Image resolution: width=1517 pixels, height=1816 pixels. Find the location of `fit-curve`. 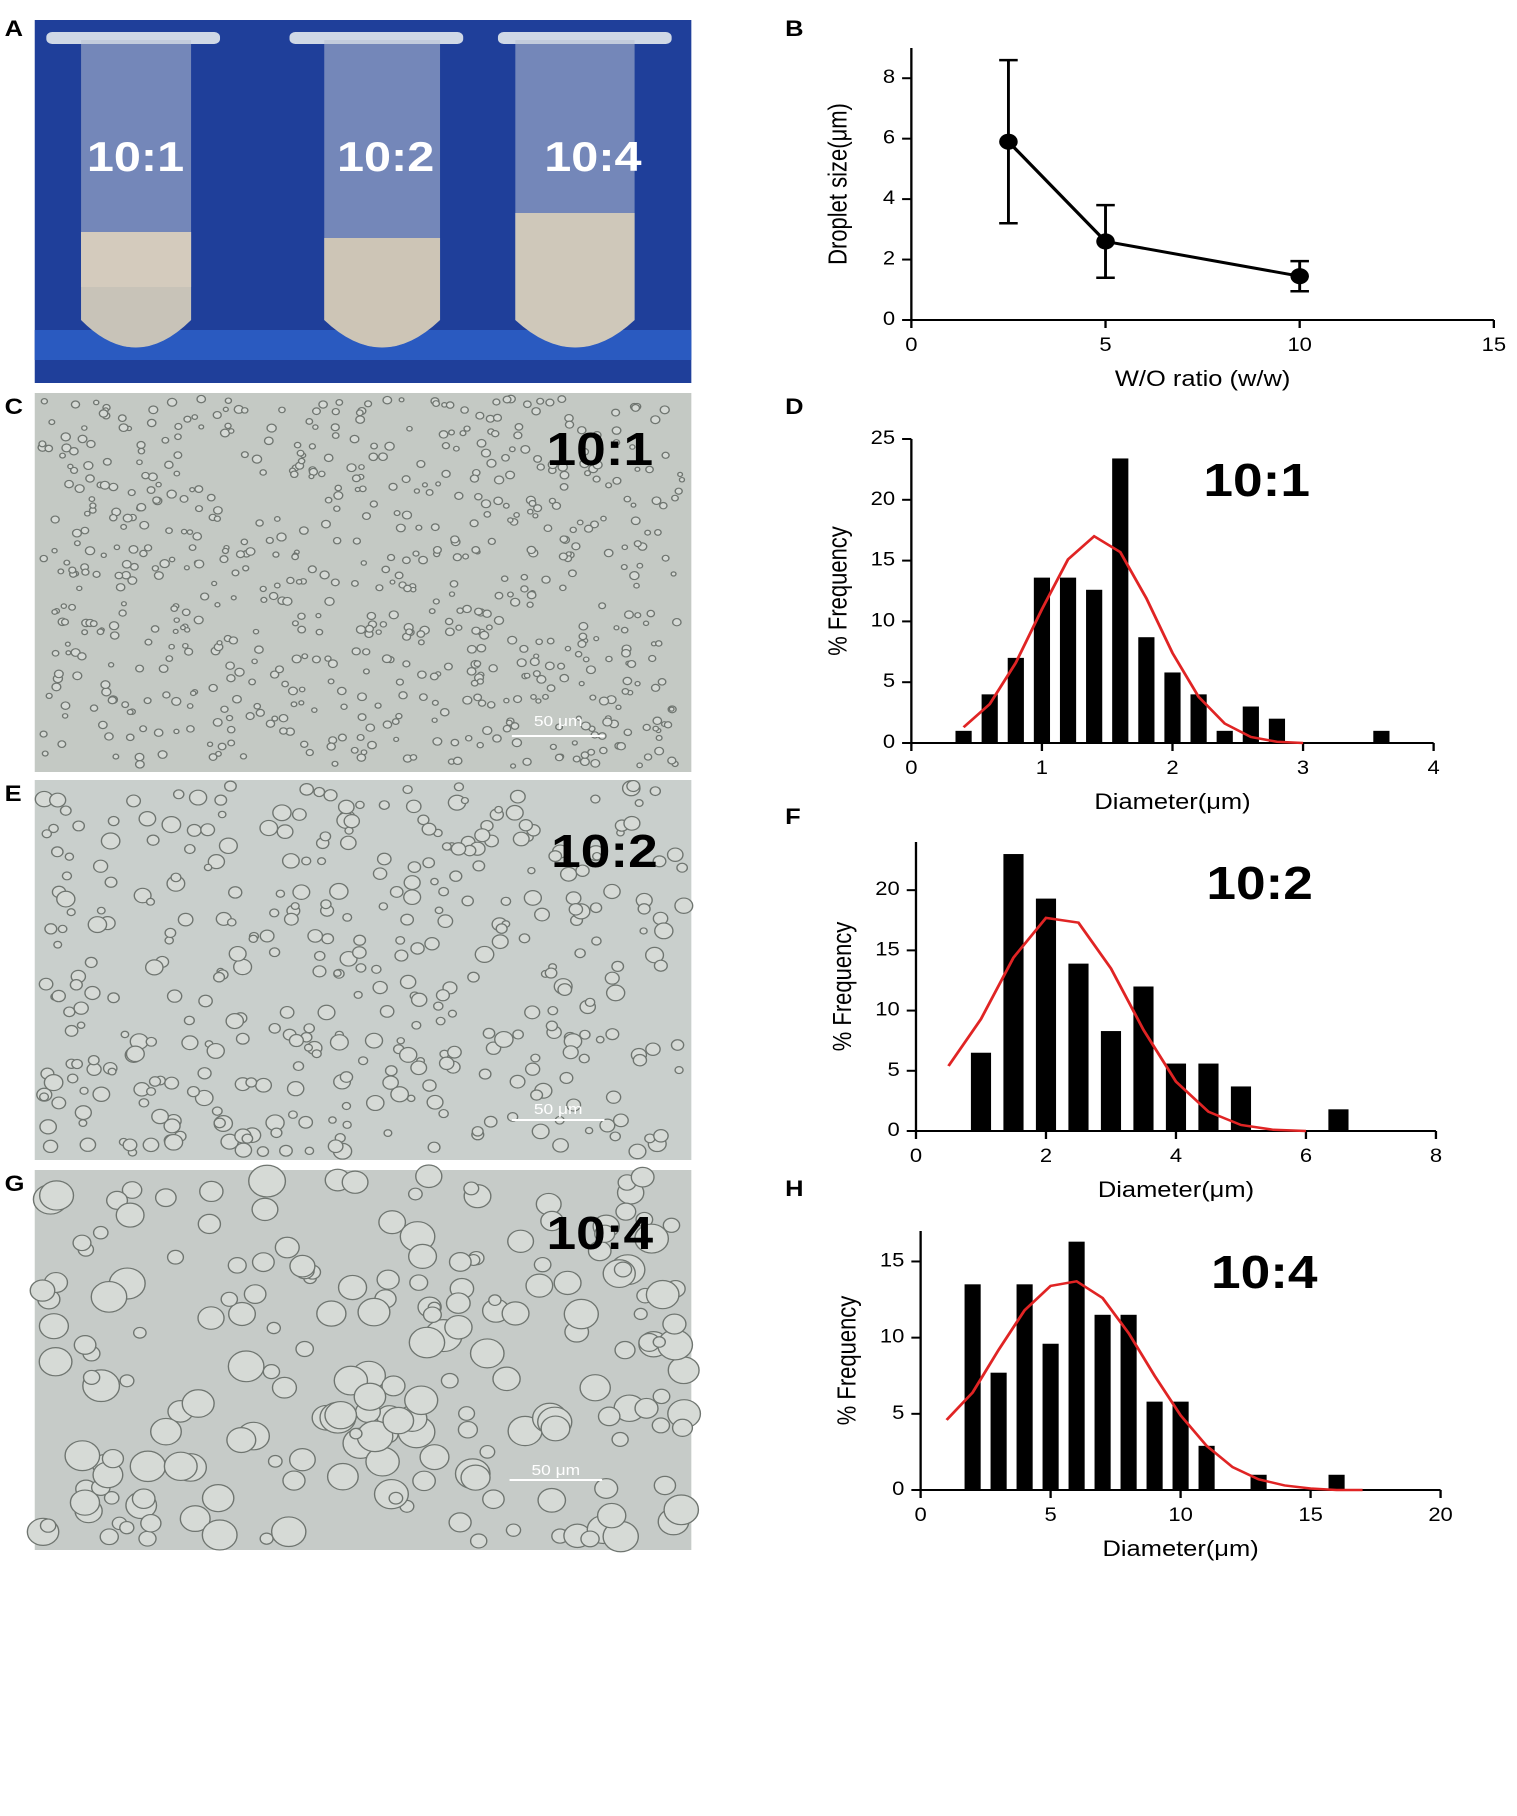

fit-curve is located at coordinates (1133, 639).